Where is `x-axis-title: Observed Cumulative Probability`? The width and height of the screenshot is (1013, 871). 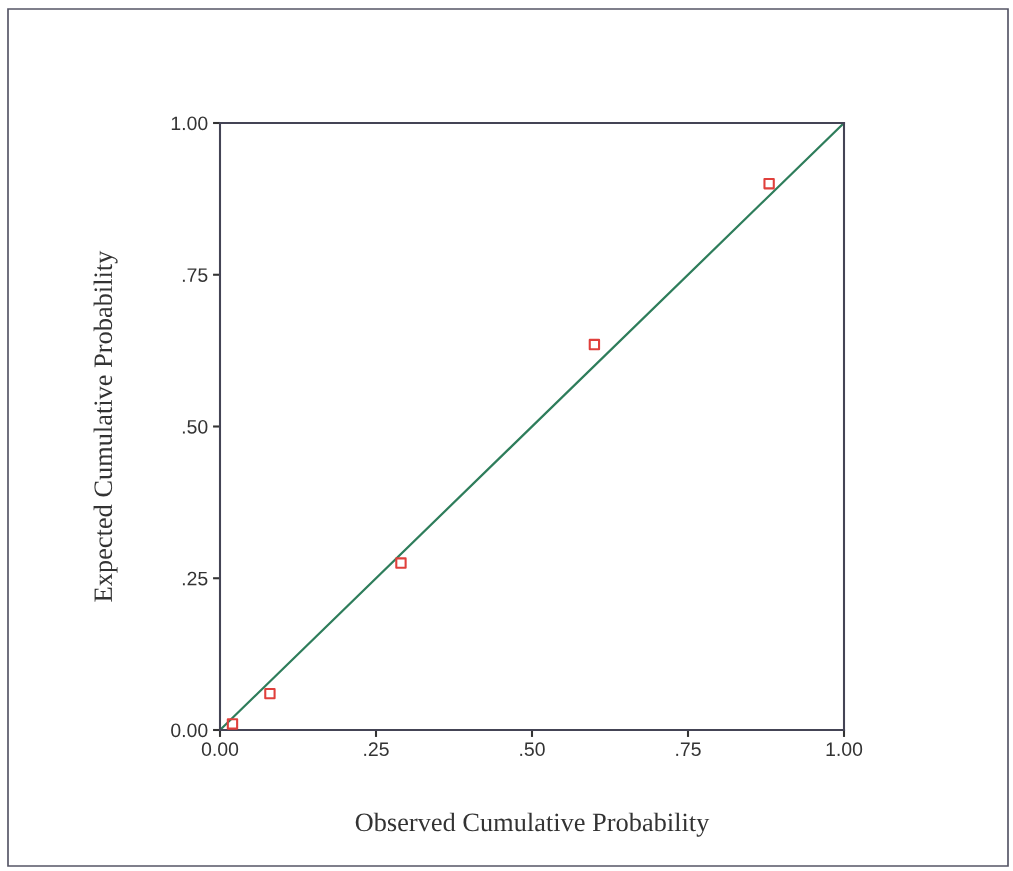
x-axis-title: Observed Cumulative Probability is located at coordinates (532, 824).